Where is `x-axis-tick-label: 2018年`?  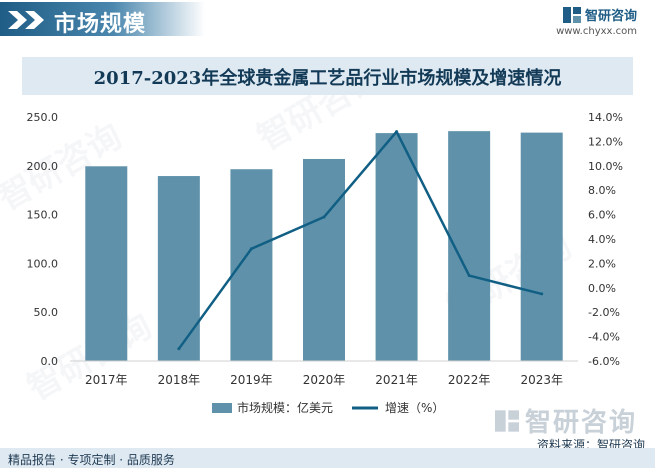
x-axis-tick-label: 2018年 is located at coordinates (179, 380).